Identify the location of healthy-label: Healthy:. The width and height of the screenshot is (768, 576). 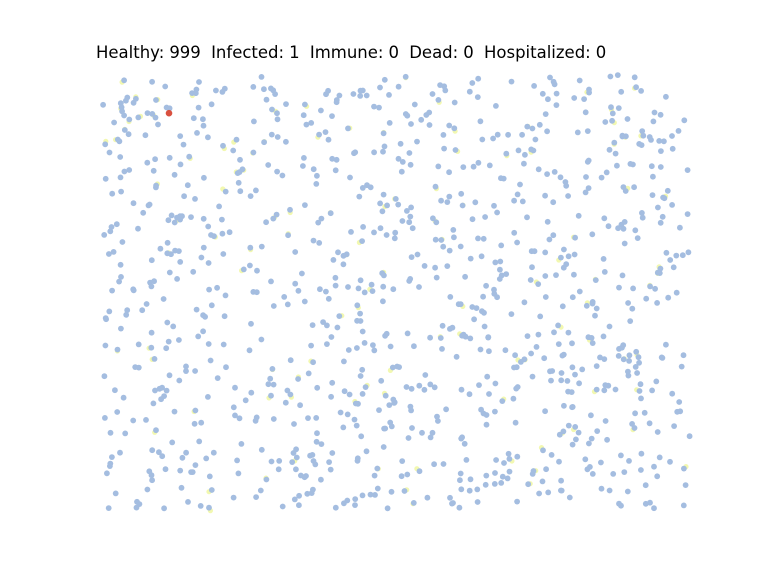
(130, 52).